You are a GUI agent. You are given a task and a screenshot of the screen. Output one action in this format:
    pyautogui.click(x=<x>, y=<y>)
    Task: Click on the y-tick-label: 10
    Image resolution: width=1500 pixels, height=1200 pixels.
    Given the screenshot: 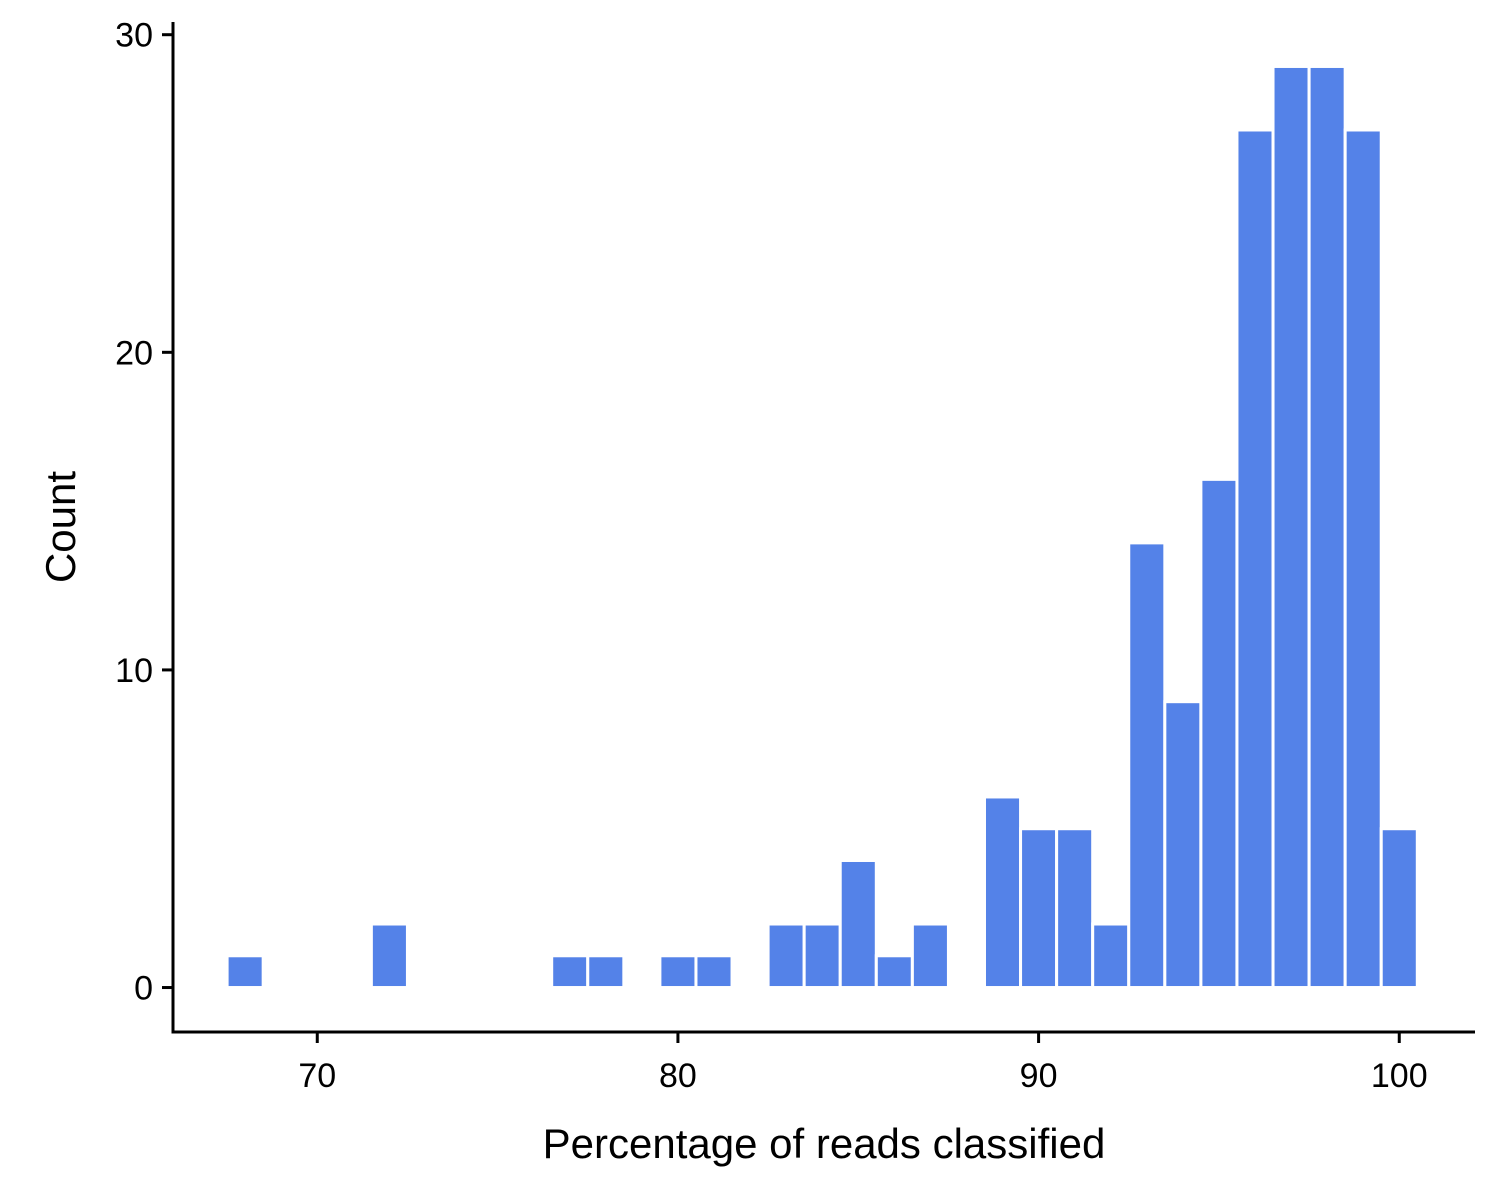 What is the action you would take?
    pyautogui.click(x=134, y=671)
    